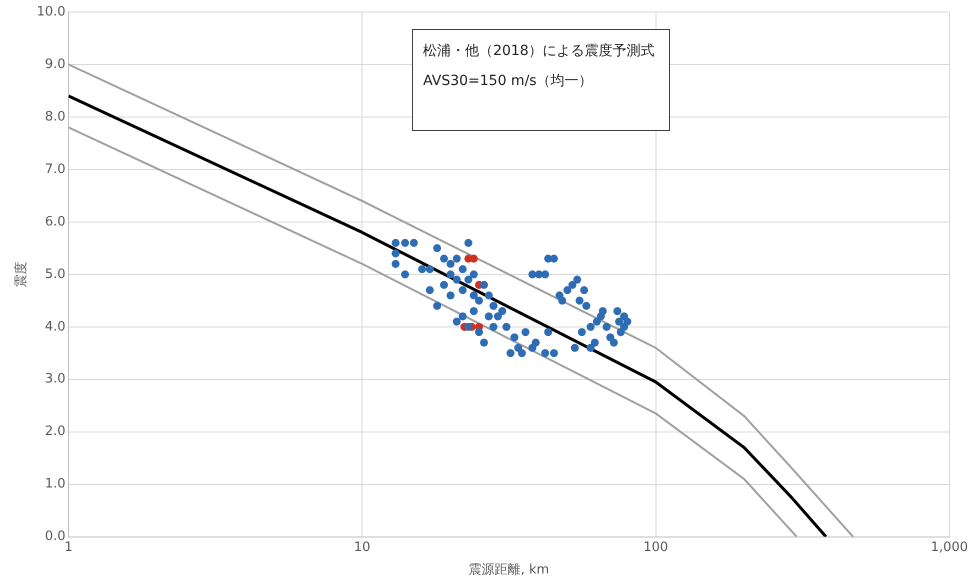 This screenshot has width=971, height=586. Describe the element at coordinates (509, 570) in the screenshot. I see `x-axis-title: 震源距離, km` at that location.